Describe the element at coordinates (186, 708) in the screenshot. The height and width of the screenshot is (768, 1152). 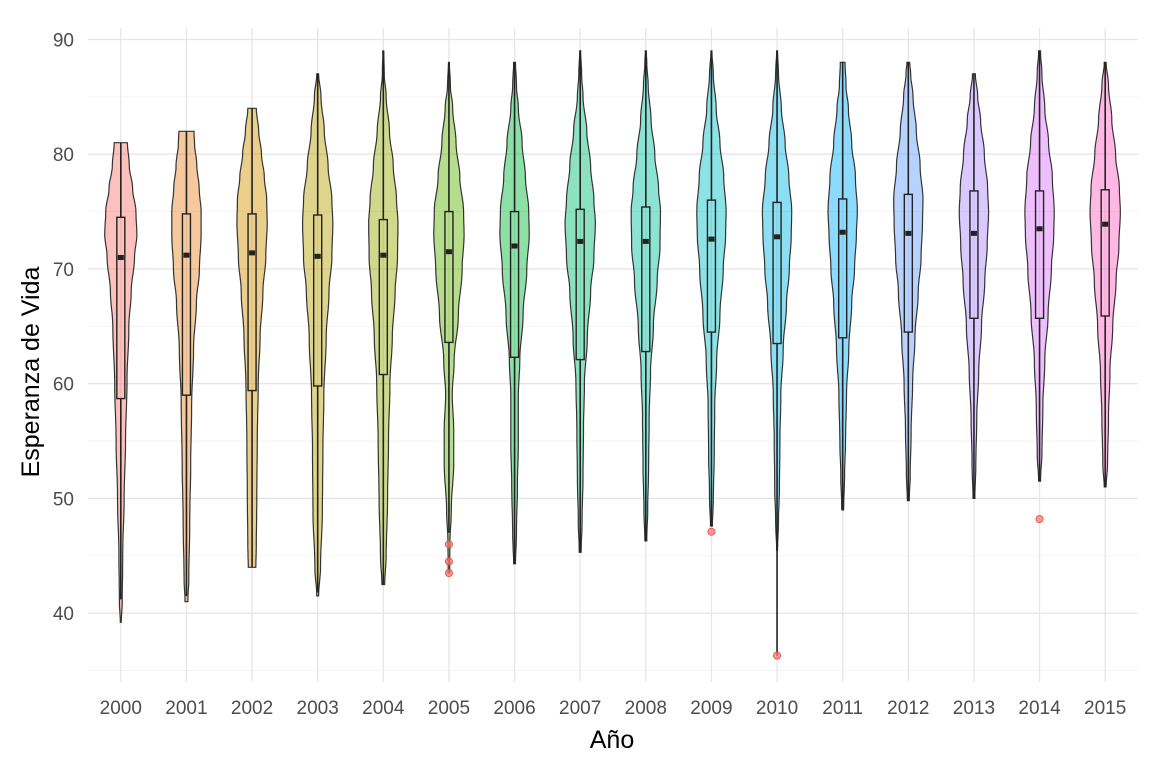
I see `x-tick-label: 2001` at that location.